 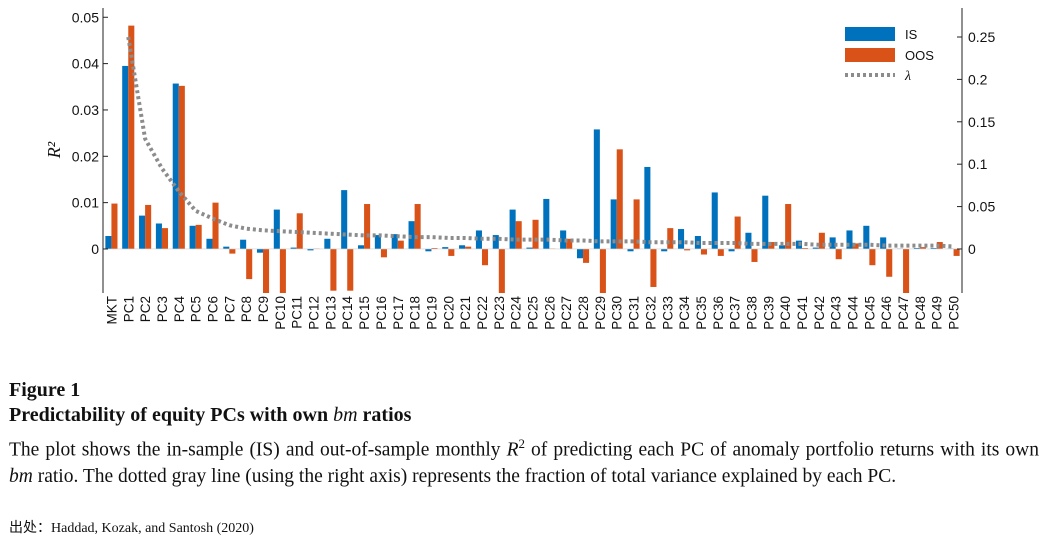 I want to click on bar-oos-pc36, so click(x=720, y=252).